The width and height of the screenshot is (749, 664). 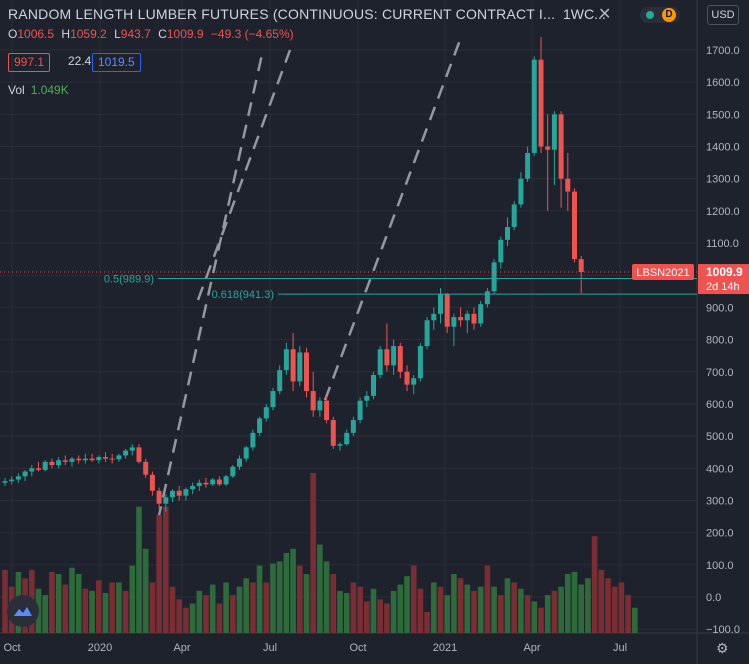 I want to click on last-price-tag-bg, so click(x=723, y=279).